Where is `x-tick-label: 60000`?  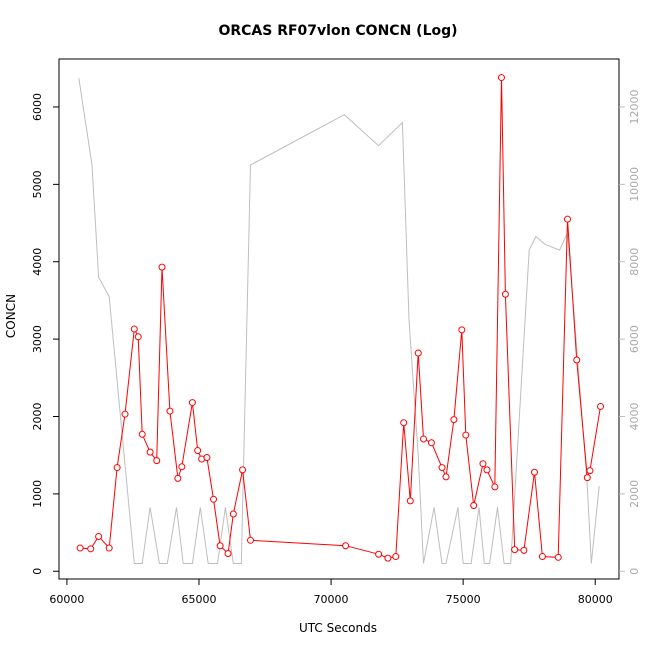
x-tick-label: 60000 is located at coordinates (66, 599).